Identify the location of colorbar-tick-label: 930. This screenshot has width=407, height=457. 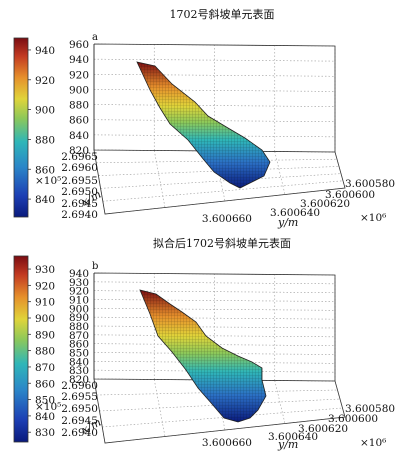
(45, 270).